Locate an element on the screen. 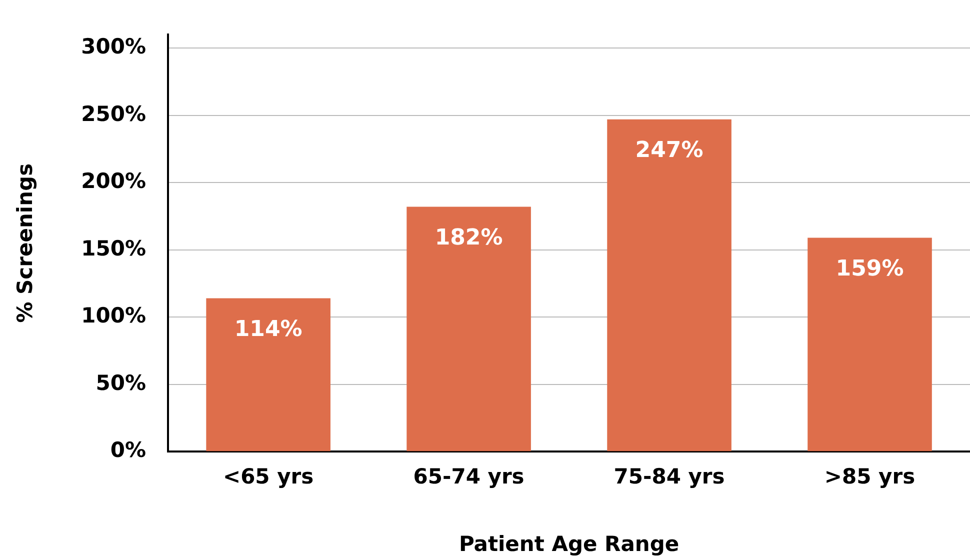  data-label: 114% is located at coordinates (268, 329).